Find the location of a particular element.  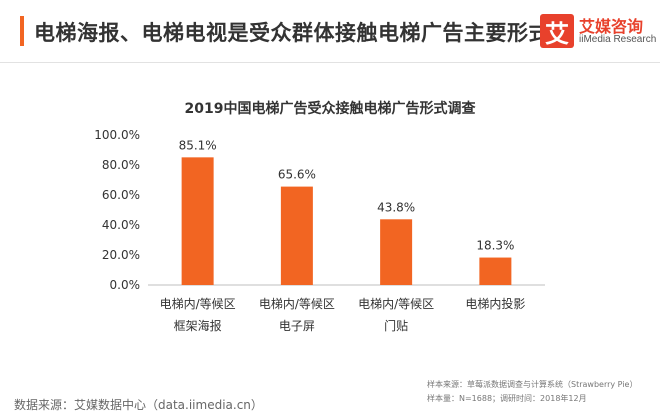

sample-source: 样本来源：草莓派数据调查与计算系统（Strawberry Pie） is located at coordinates (532, 384).